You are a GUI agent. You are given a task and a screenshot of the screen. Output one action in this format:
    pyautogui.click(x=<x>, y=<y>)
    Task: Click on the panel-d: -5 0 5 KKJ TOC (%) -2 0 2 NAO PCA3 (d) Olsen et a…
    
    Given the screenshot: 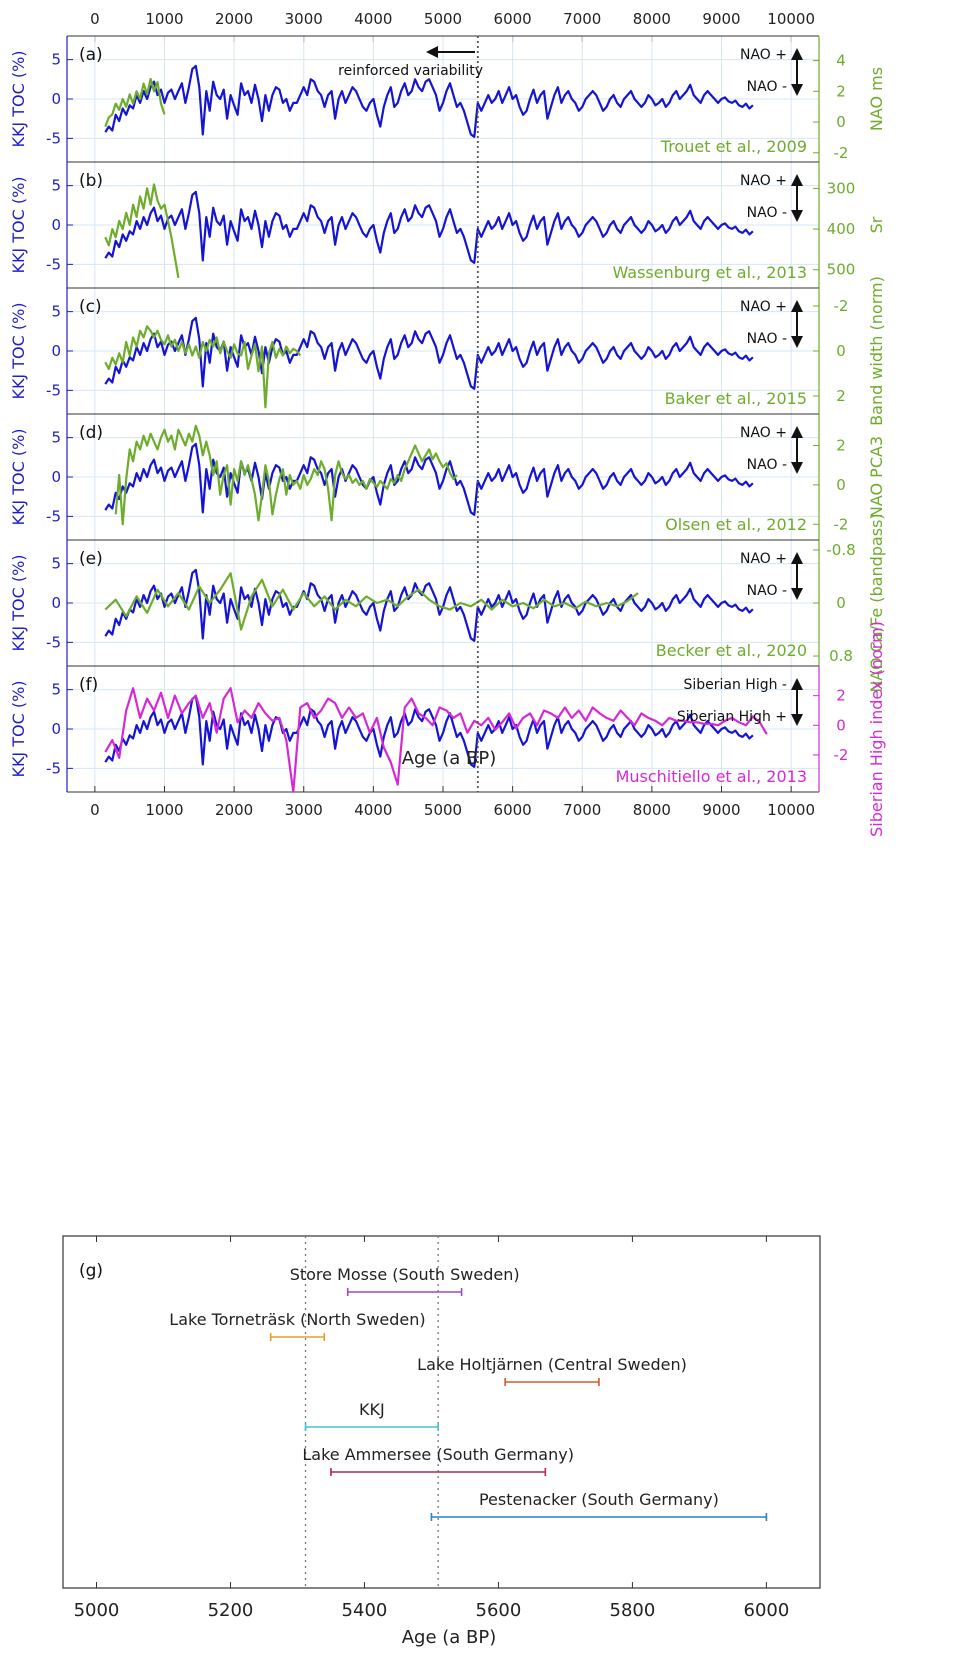 What is the action you would take?
    pyautogui.click(x=447, y=477)
    